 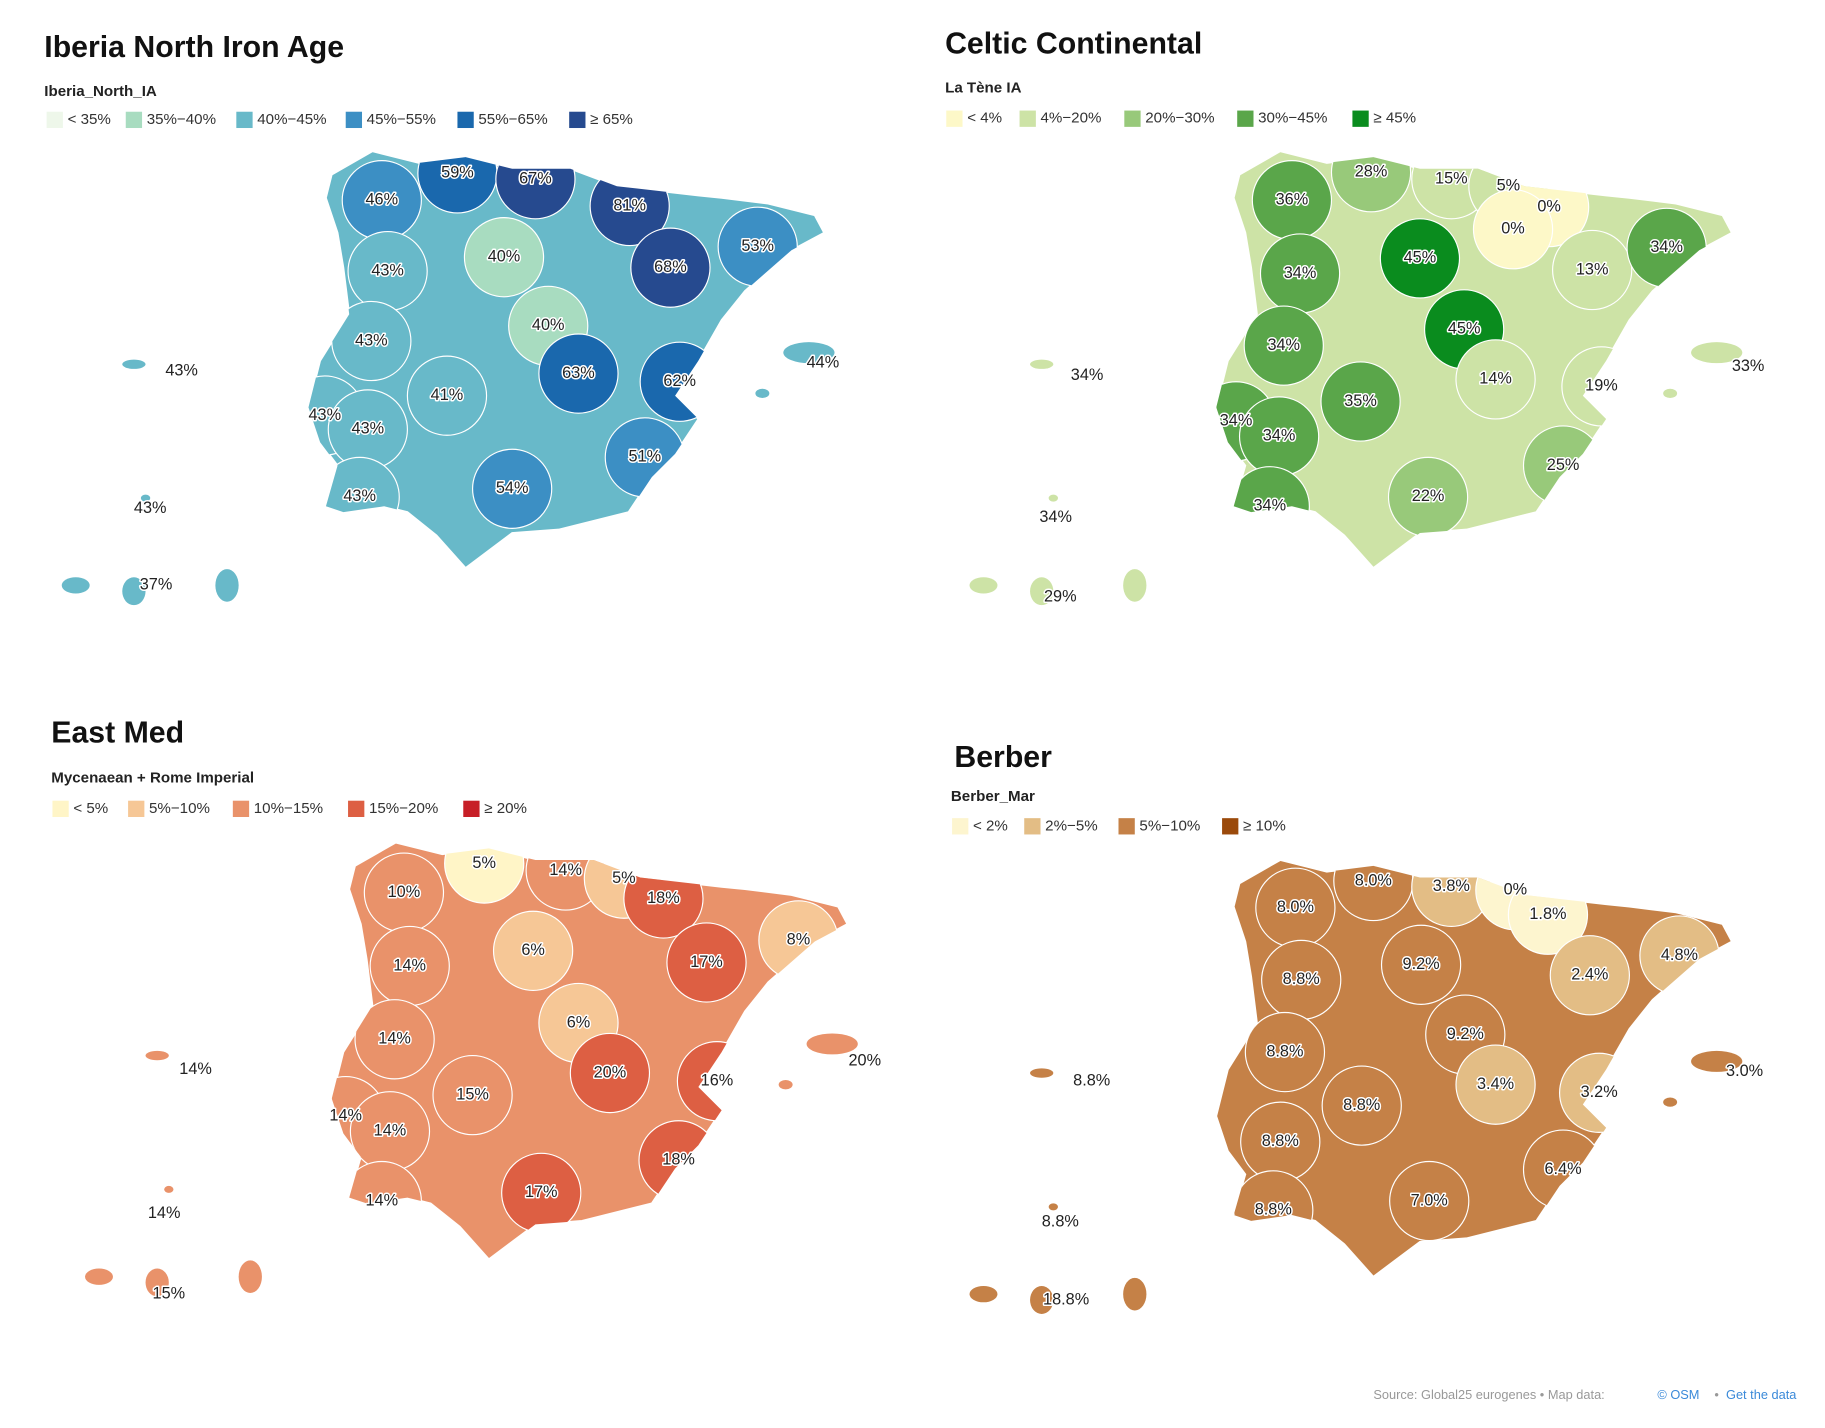 What do you see at coordinates (1744, 1071) in the screenshot?
I see `region-label: 3.0%` at bounding box center [1744, 1071].